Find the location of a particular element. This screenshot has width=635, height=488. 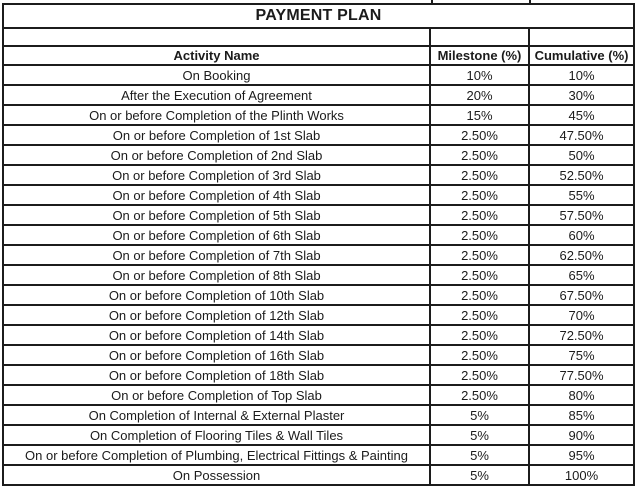

cumulative-cell: 52.50% is located at coordinates (581, 175).